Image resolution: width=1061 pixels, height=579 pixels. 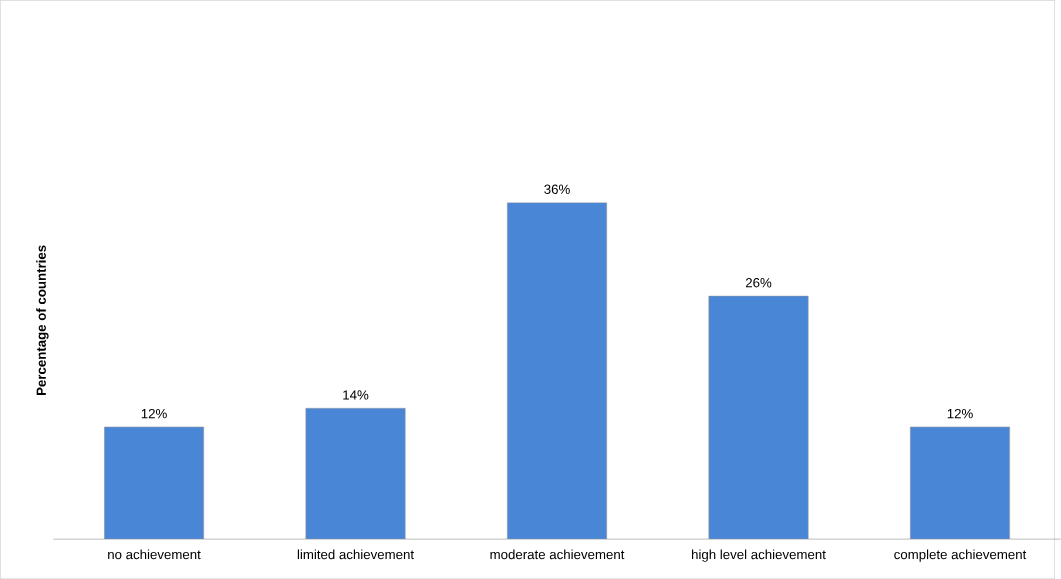 I want to click on x-tick-label: limited achievement, so click(x=355, y=554).